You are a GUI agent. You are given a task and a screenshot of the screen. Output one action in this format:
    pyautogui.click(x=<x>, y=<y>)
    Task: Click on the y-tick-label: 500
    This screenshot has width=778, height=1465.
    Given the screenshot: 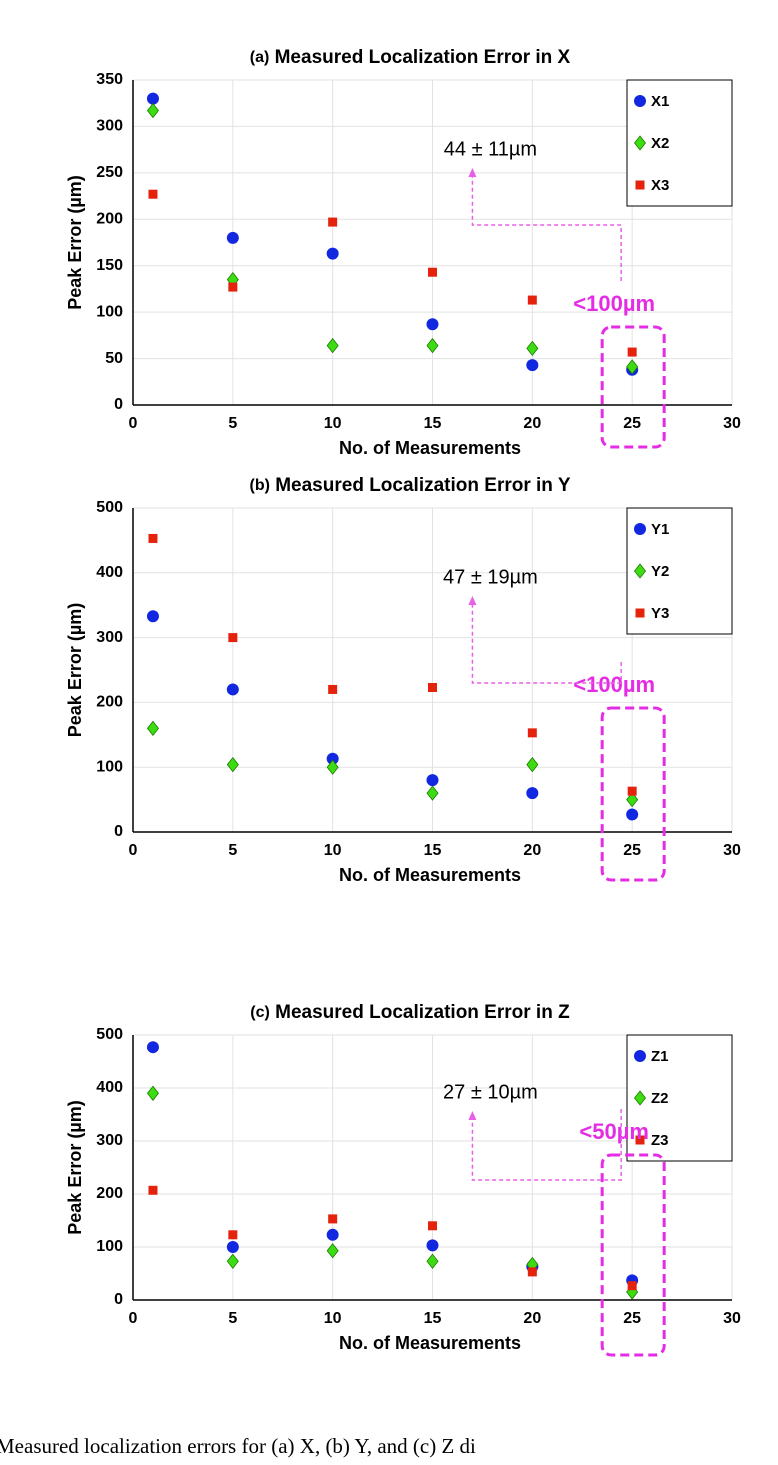 What is the action you would take?
    pyautogui.click(x=109, y=507)
    